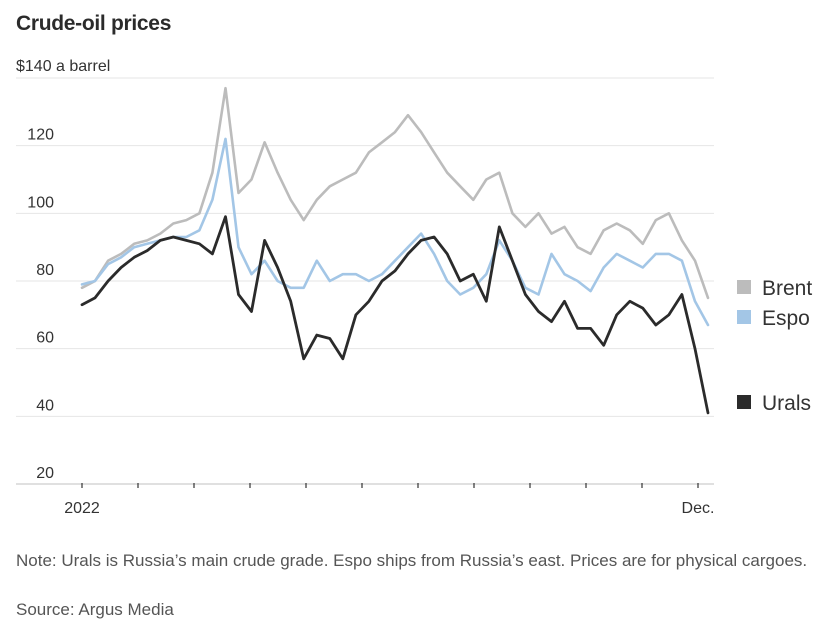 This screenshot has width=840, height=639. I want to click on y-tick-label: 20, so click(45, 473).